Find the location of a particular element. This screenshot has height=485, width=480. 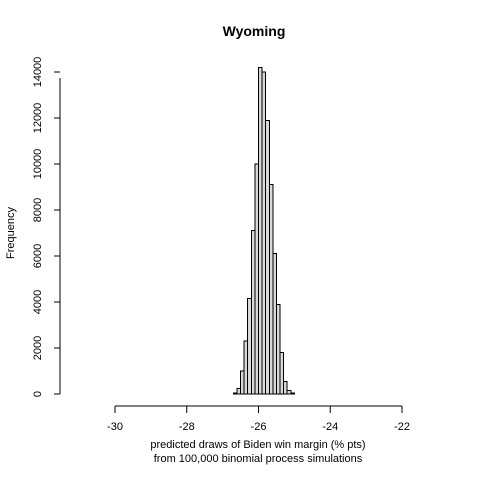

y-axis-tick-label: 2000 is located at coordinates (38, 348).